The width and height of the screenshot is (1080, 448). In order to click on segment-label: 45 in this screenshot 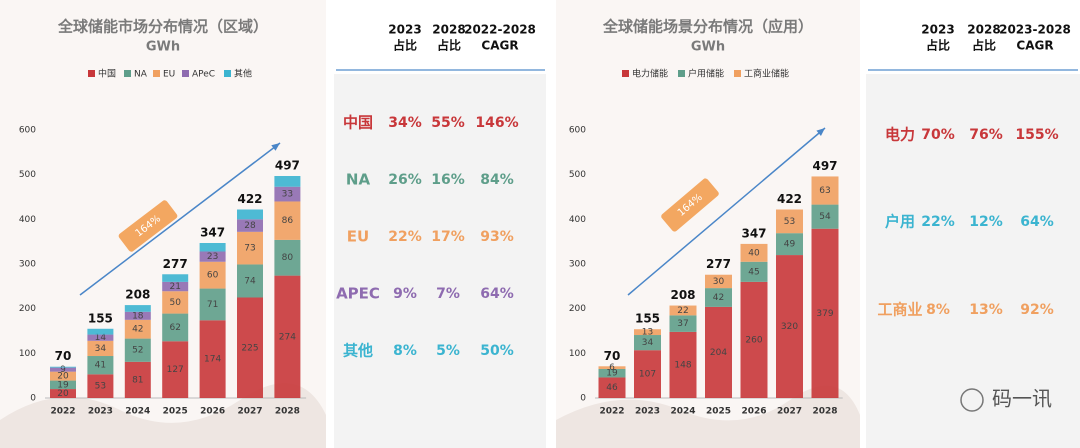, I will do `click(753, 272)`.